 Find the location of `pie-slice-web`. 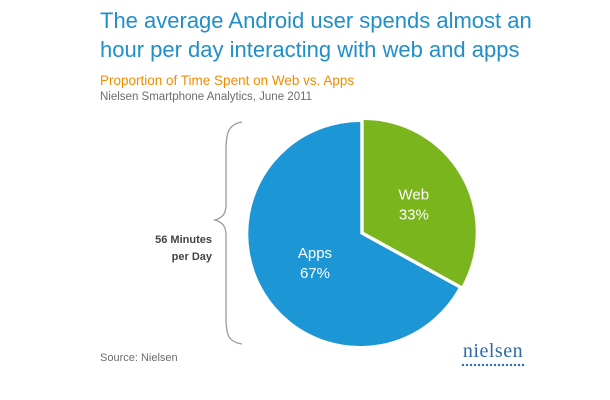

pie-slice-web is located at coordinates (419, 202).